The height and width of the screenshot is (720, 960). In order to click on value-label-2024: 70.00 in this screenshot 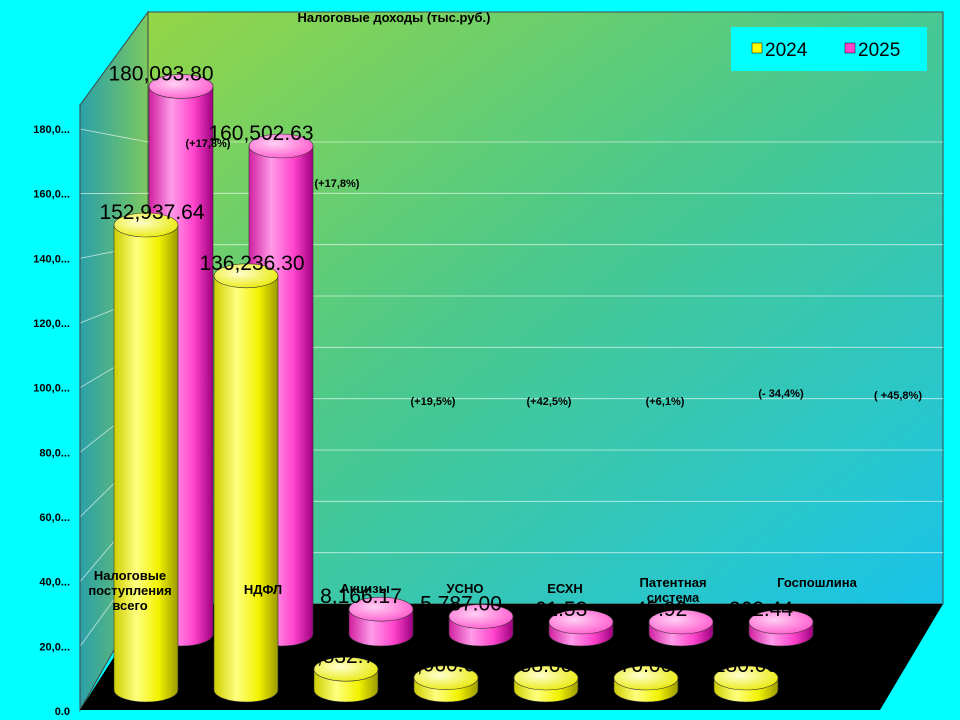, I will do `click(646, 665)`.